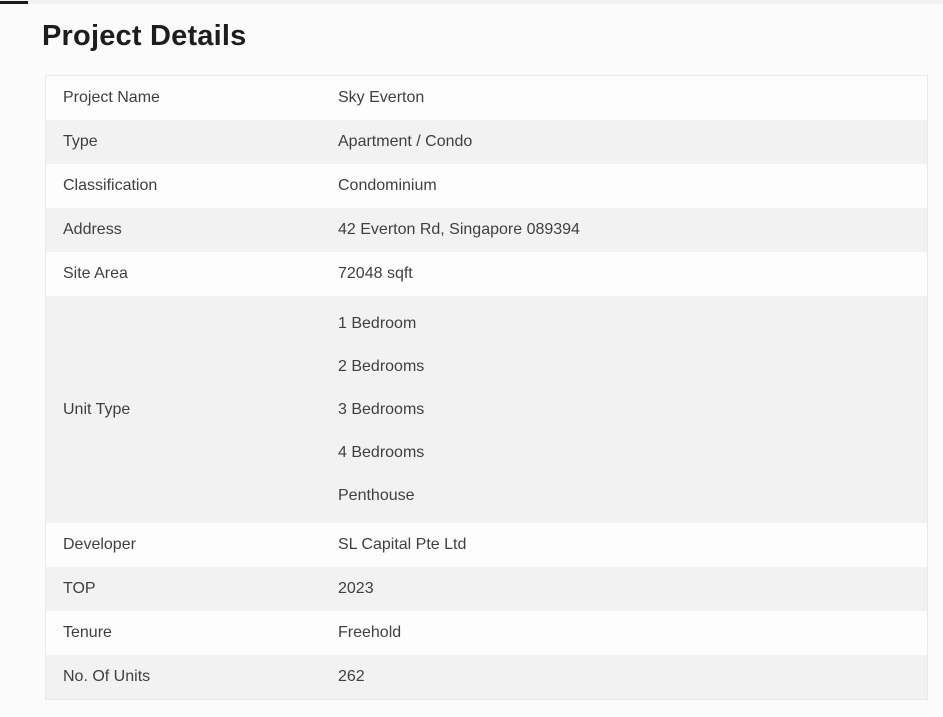  What do you see at coordinates (375, 273) in the screenshot?
I see `row-value: 72048 sqft` at bounding box center [375, 273].